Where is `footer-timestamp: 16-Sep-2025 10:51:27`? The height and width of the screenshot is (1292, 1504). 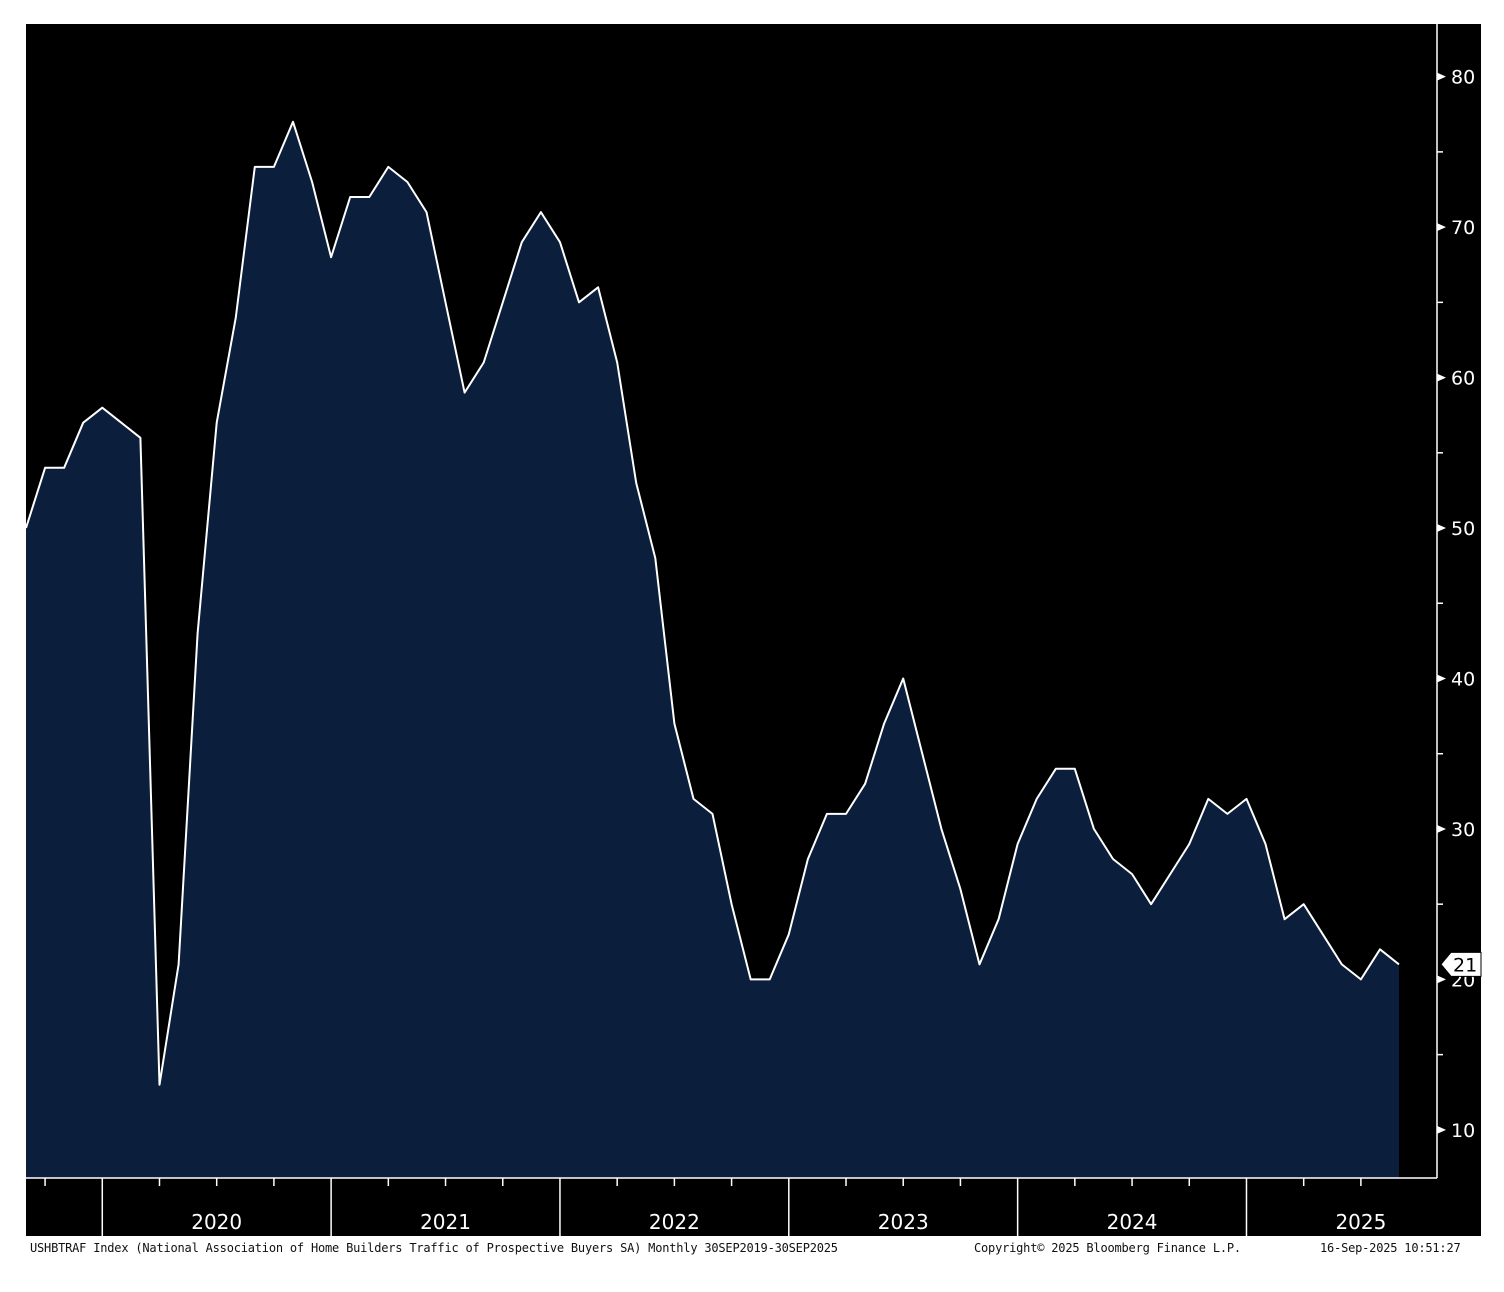
footer-timestamp: 16-Sep-2025 10:51:27 is located at coordinates (1390, 1248).